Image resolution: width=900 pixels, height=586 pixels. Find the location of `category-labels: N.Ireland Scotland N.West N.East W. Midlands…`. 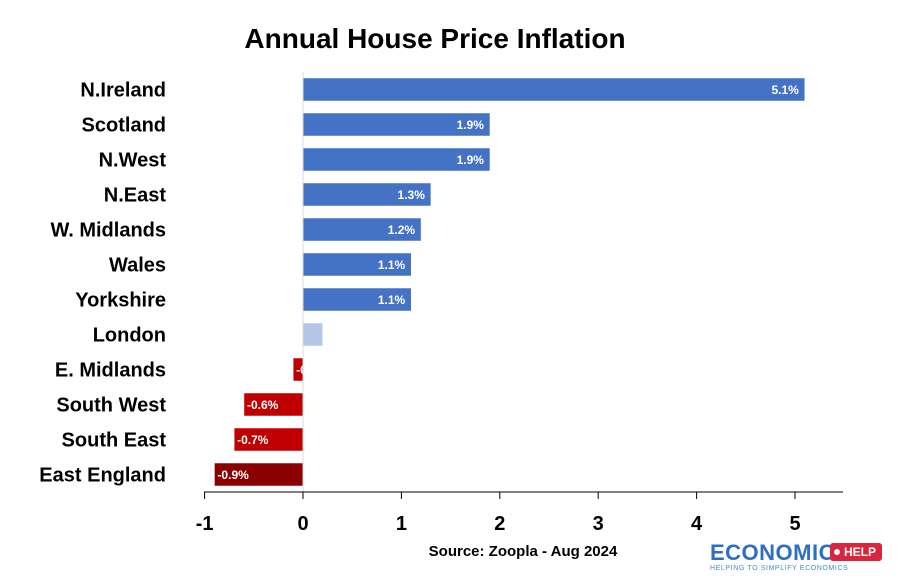

category-labels: N.Ireland Scotland N.West N.East W. Midlands… is located at coordinates (102, 283).